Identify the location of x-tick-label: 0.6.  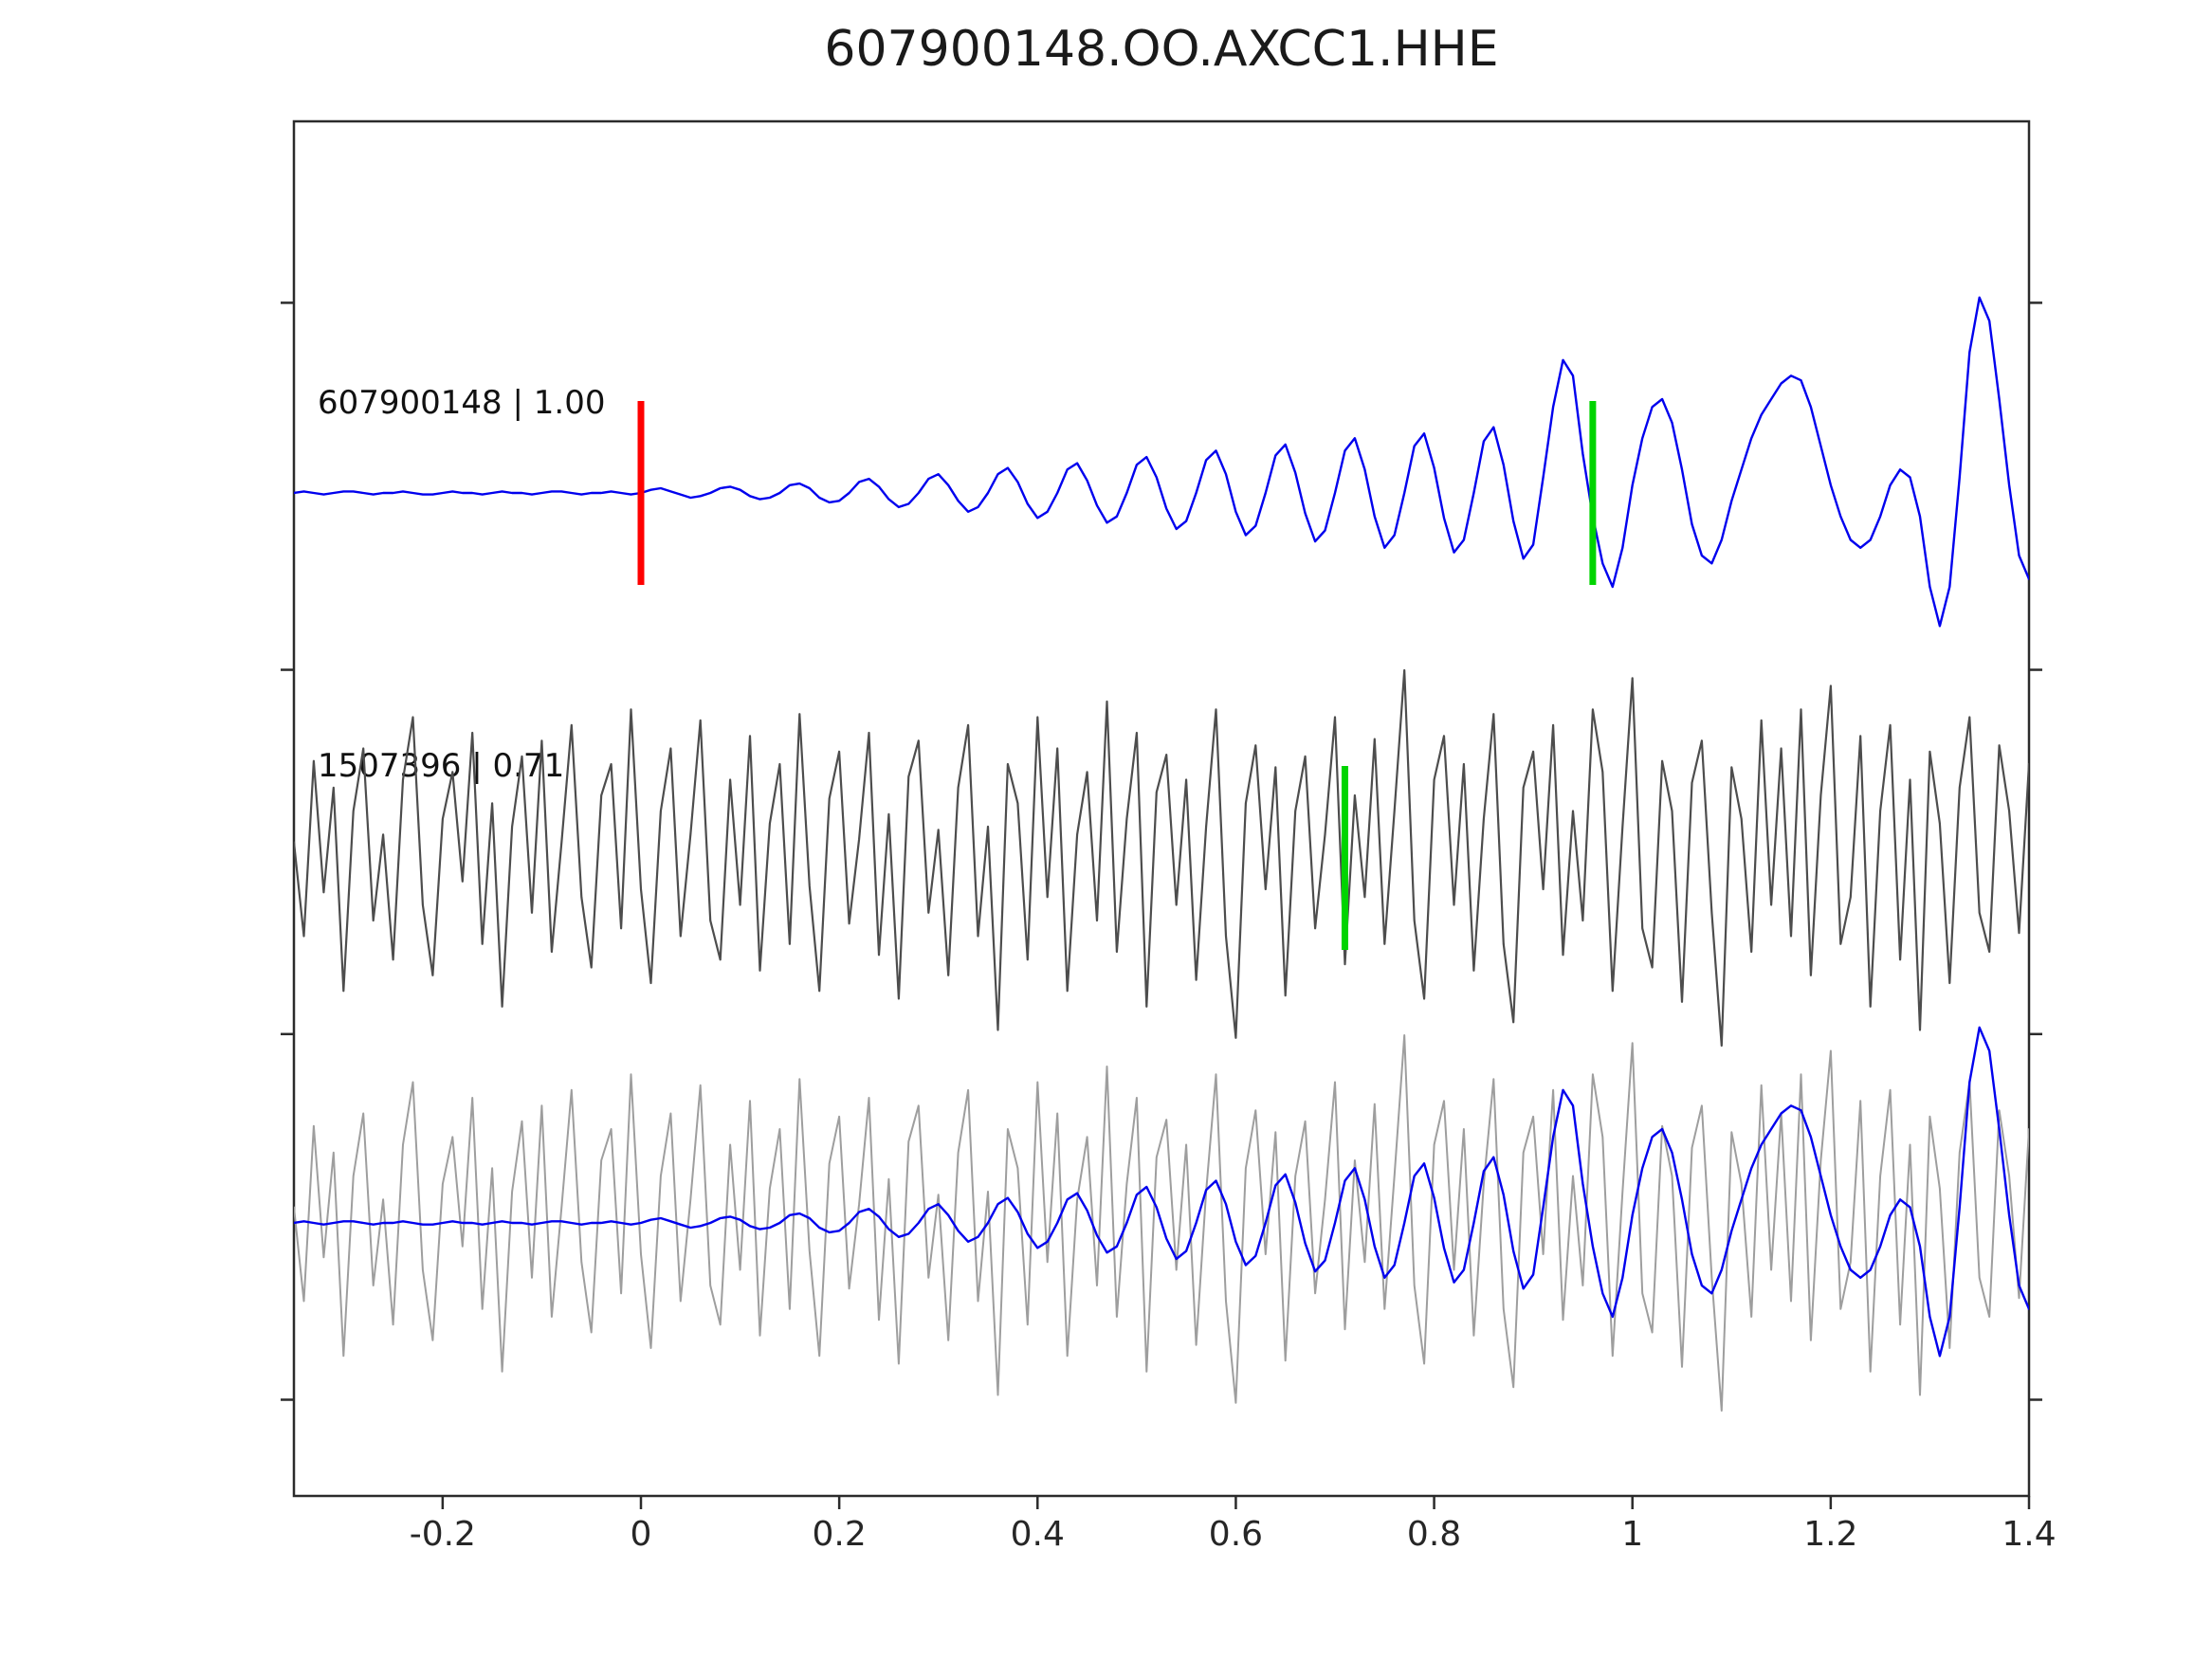
(1236, 1534).